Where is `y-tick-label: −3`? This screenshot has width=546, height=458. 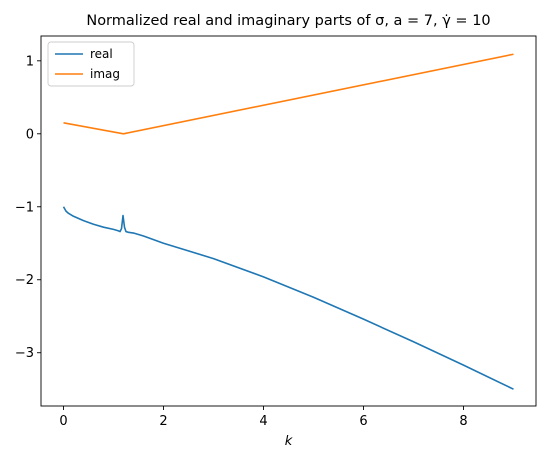 y-tick-label: −3 is located at coordinates (24, 353).